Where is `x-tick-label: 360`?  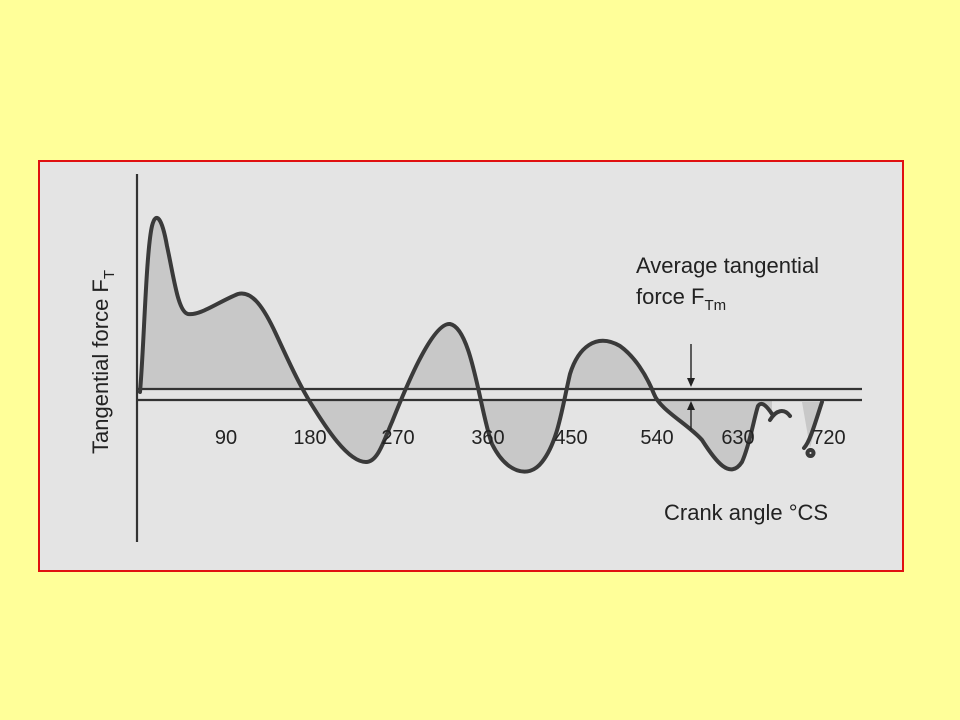 x-tick-label: 360 is located at coordinates (487, 438).